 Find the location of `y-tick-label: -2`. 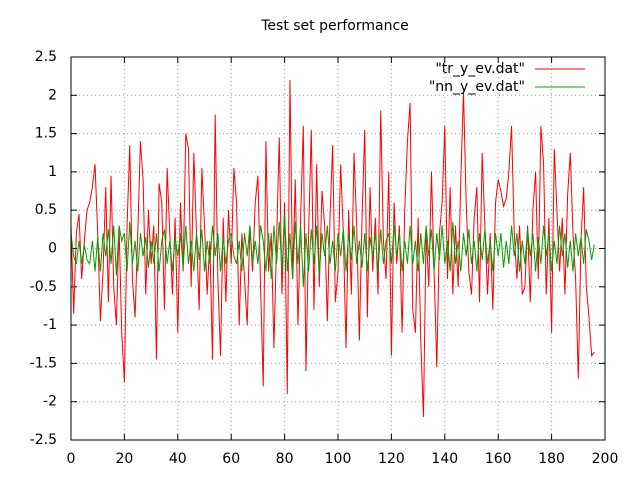

y-tick-label: -2 is located at coordinates (50, 402).